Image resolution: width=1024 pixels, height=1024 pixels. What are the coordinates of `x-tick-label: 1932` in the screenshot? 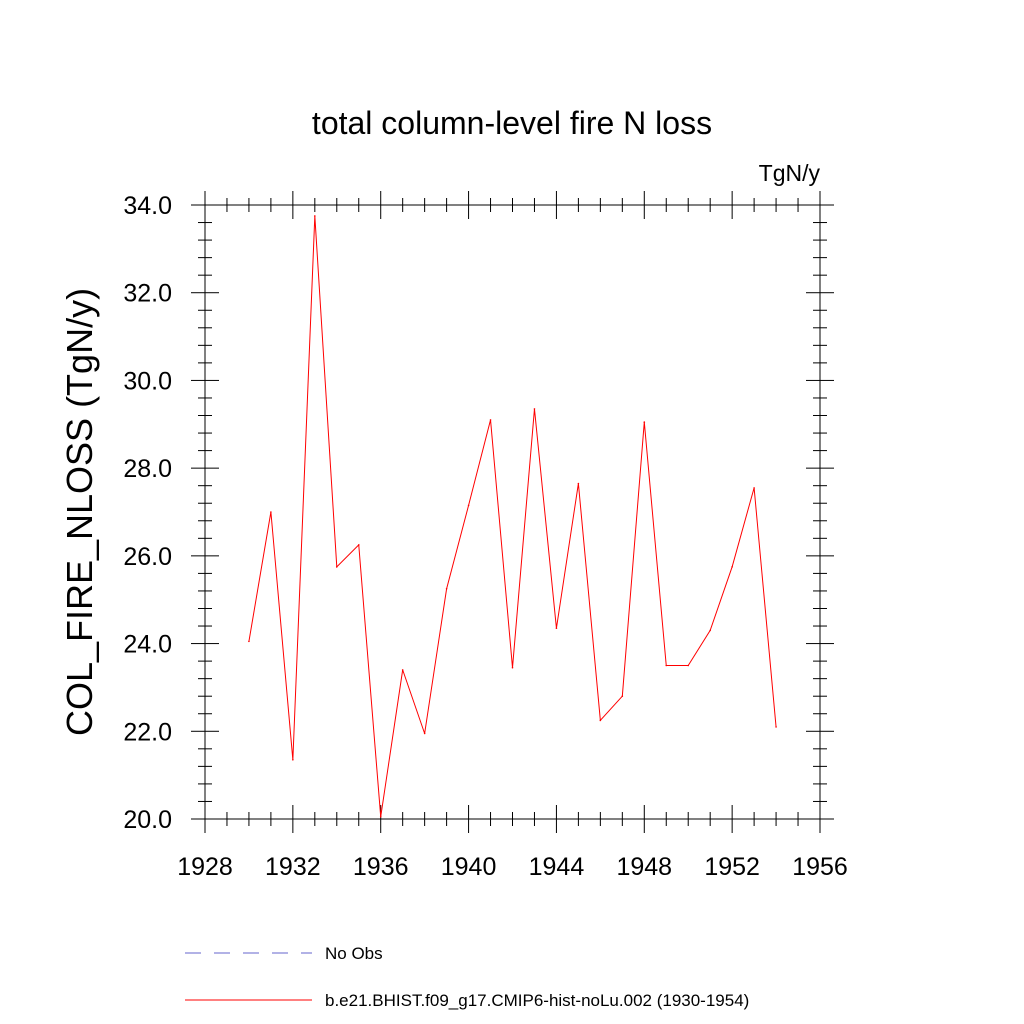 It's located at (293, 867).